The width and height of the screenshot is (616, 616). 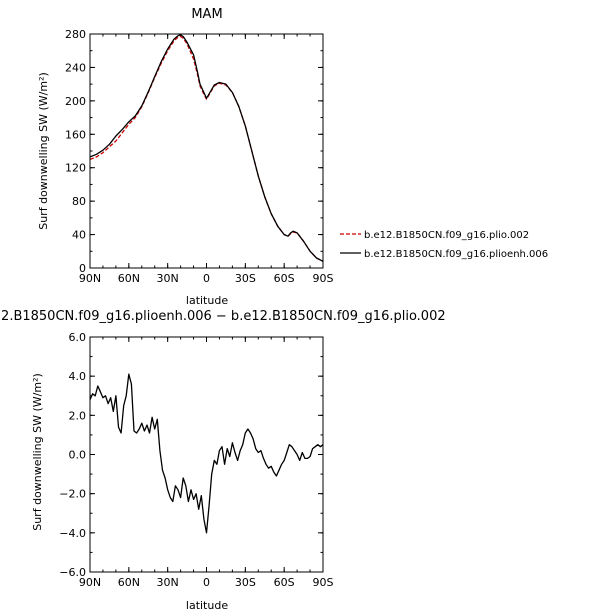 I want to click on bottom-x-tick-label: 90S, so click(x=323, y=582).